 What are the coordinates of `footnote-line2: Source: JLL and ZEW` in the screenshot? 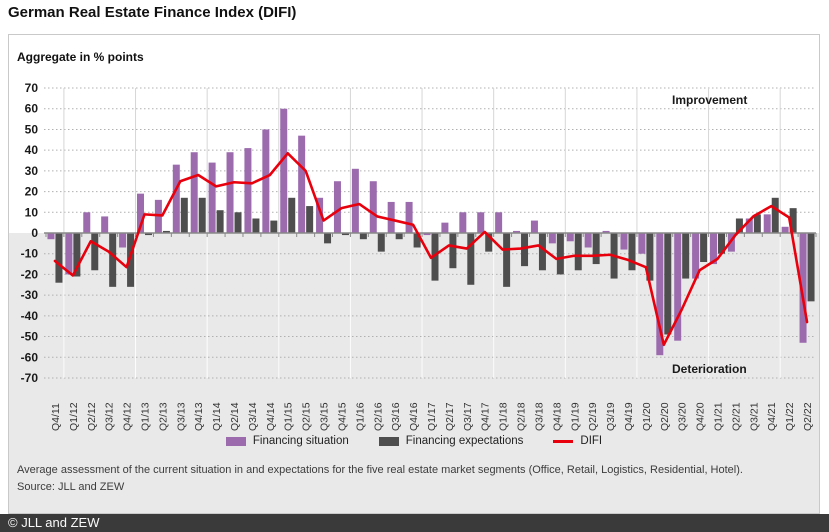 It's located at (71, 487).